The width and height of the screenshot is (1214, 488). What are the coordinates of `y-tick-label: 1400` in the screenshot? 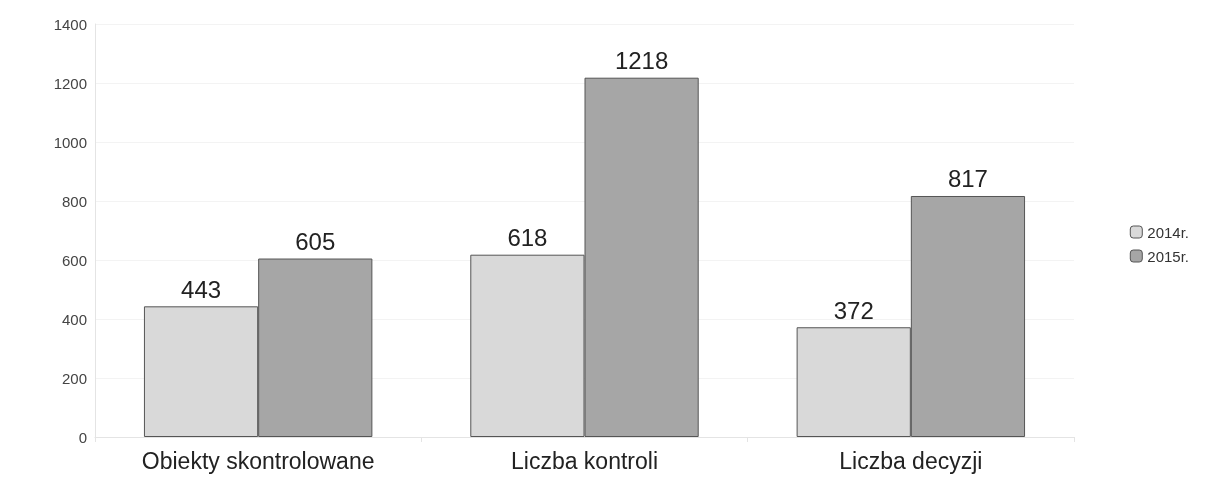 It's located at (70, 24).